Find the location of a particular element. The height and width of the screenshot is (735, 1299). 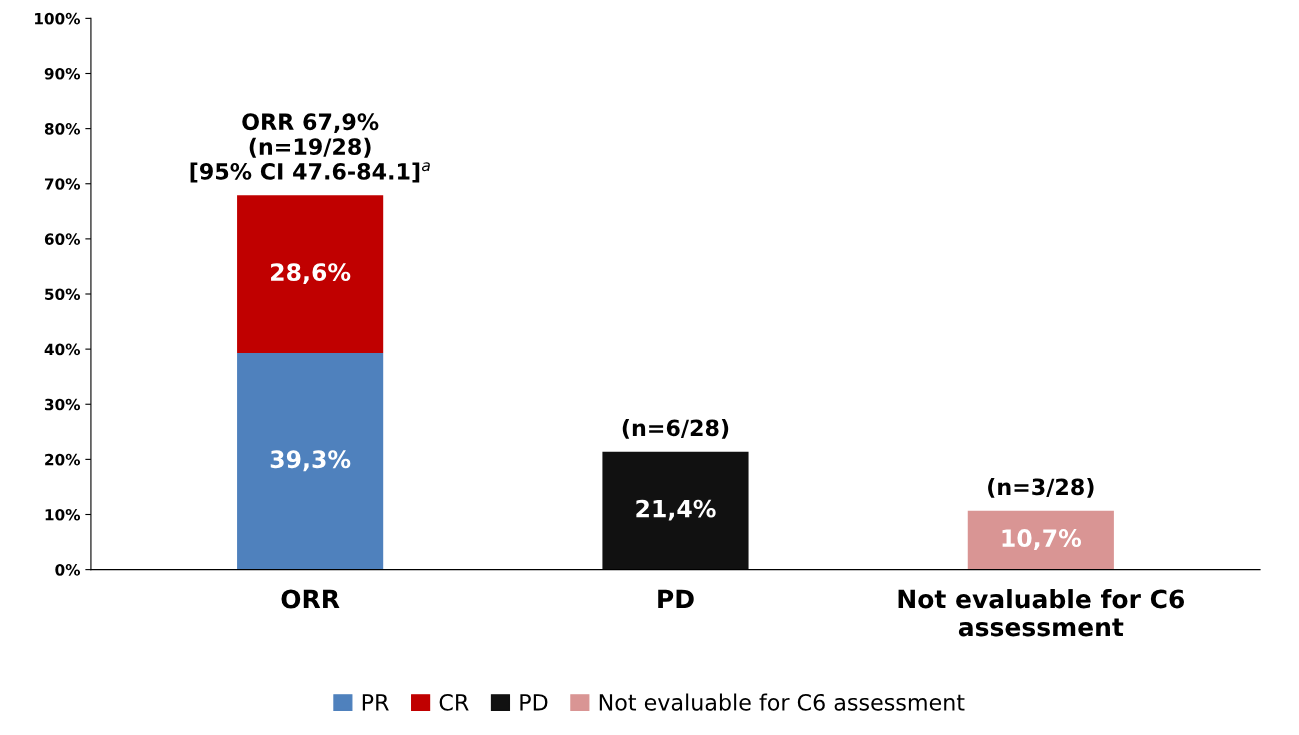

annotation: (n=3/28) is located at coordinates (1041, 488).